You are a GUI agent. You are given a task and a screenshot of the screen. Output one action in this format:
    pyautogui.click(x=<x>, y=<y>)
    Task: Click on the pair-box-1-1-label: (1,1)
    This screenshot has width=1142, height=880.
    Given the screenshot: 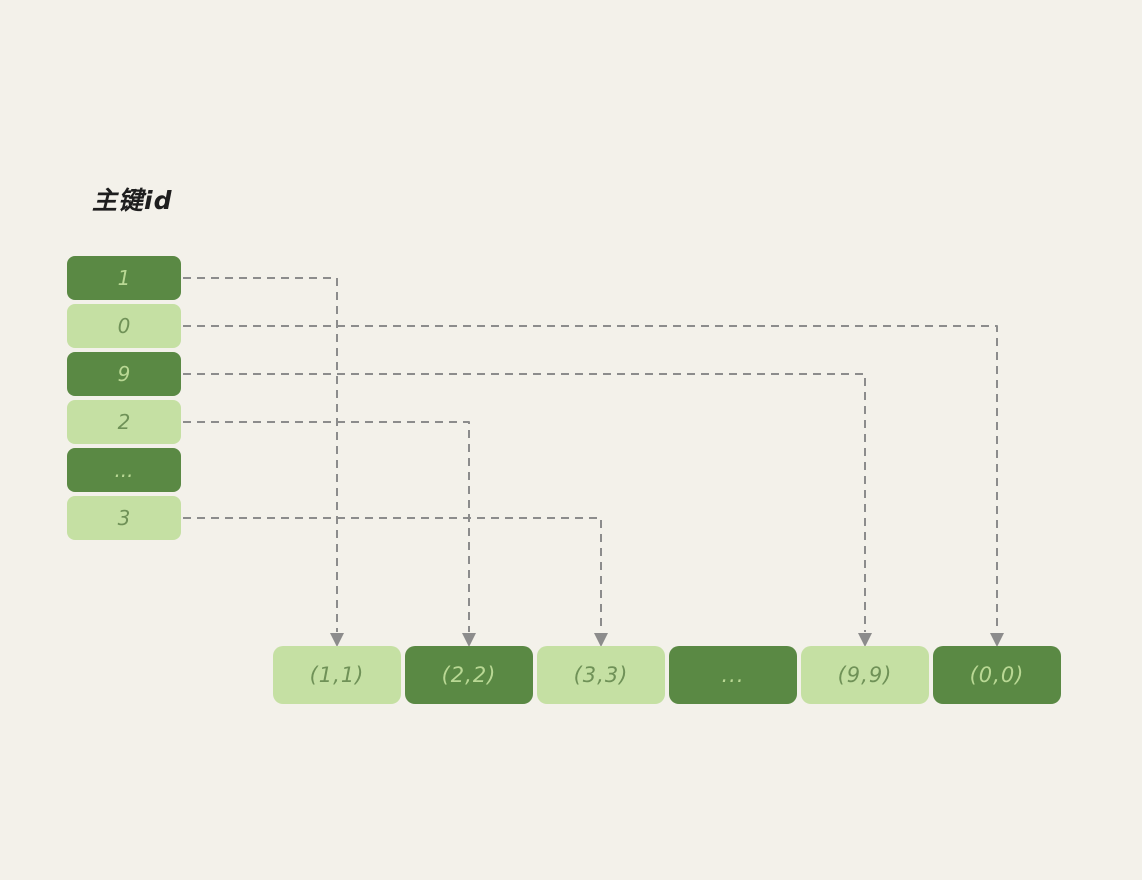 What is the action you would take?
    pyautogui.click(x=337, y=675)
    